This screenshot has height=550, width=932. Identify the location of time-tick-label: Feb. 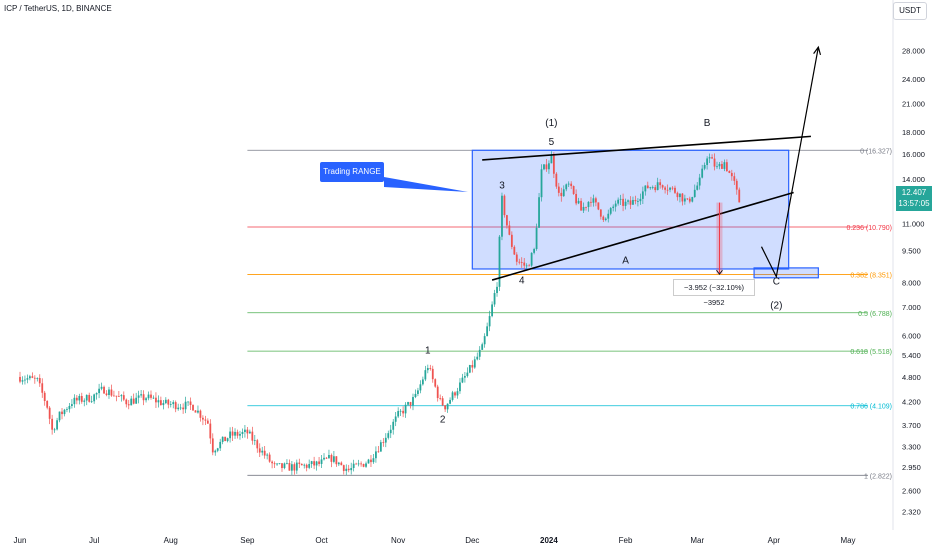
(626, 540).